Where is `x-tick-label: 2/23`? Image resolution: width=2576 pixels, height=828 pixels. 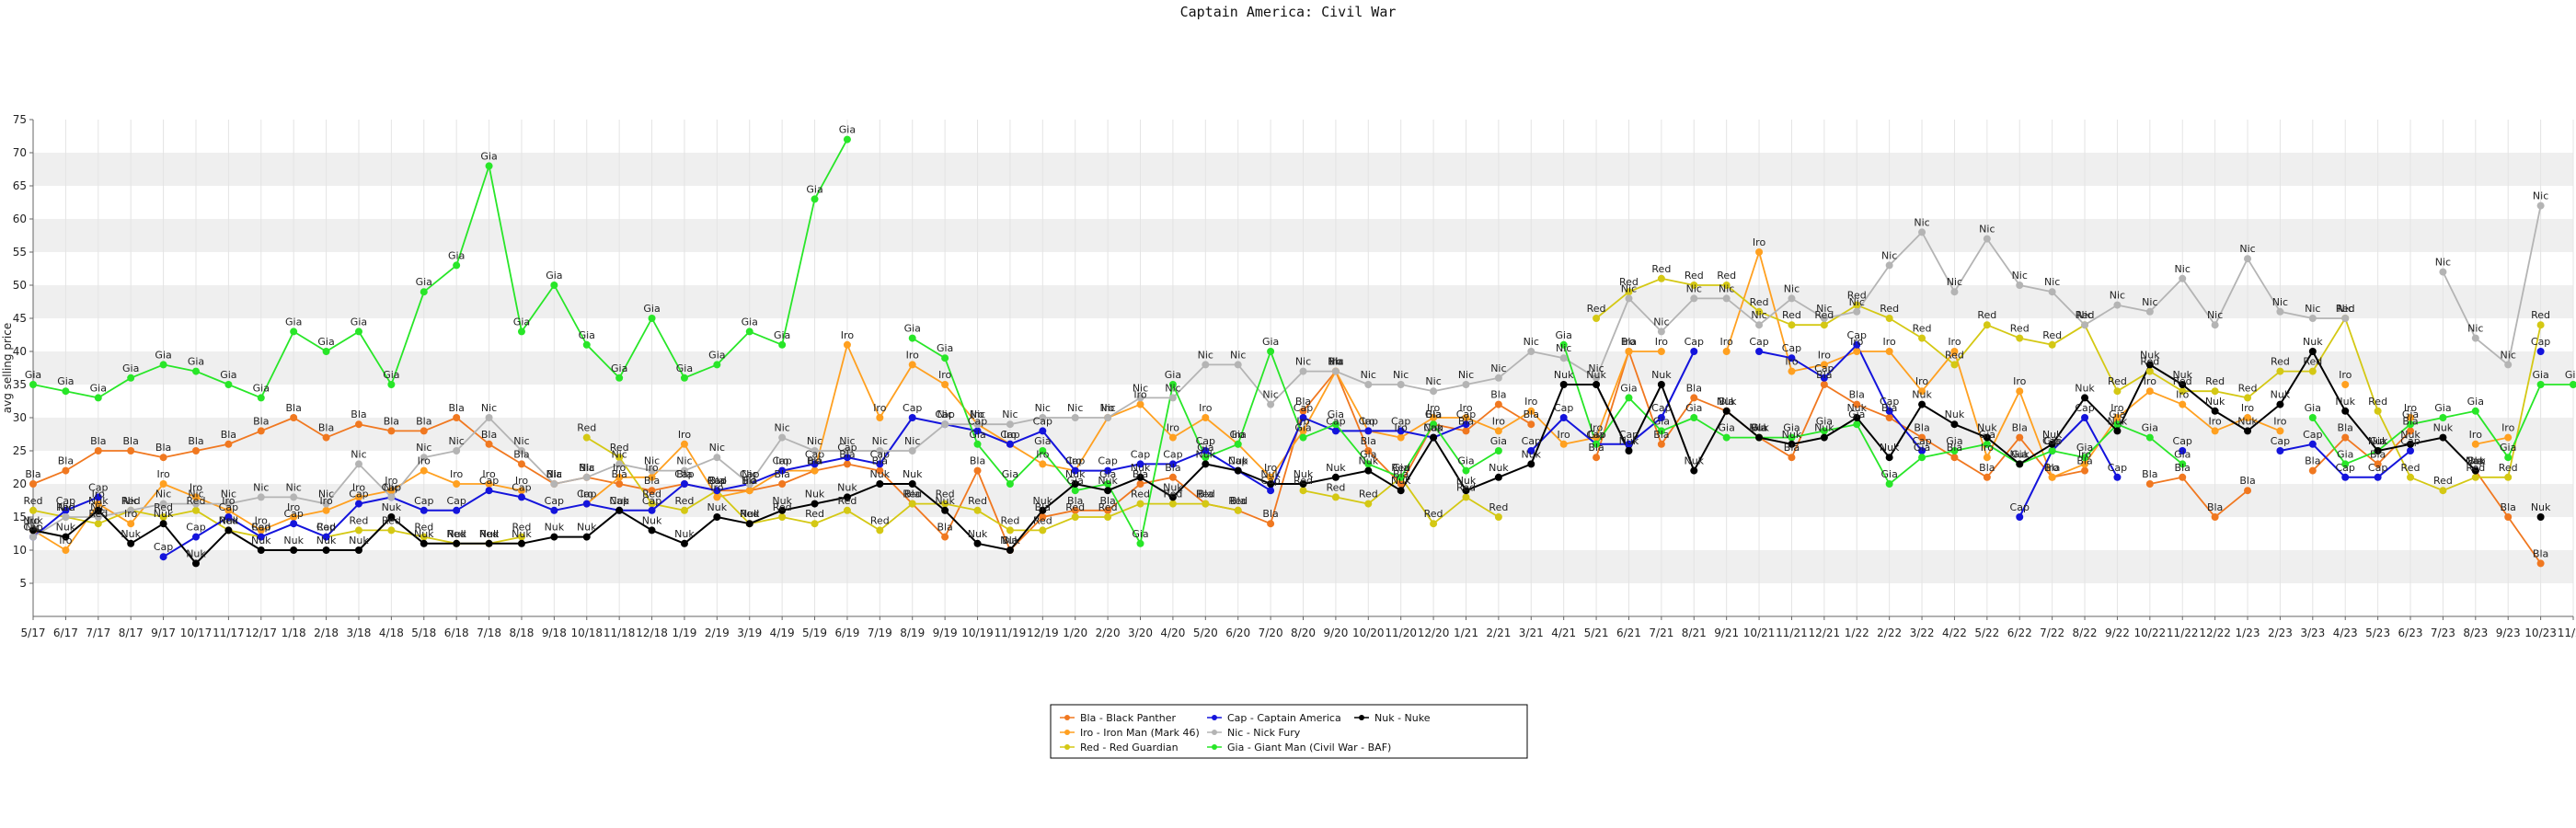
x-tick-label: 2/23 is located at coordinates (2280, 633).